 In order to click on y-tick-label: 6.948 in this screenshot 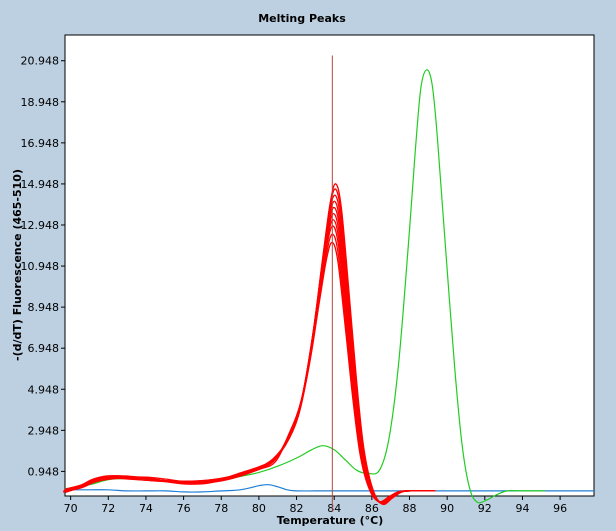, I will do `click(44, 348)`.